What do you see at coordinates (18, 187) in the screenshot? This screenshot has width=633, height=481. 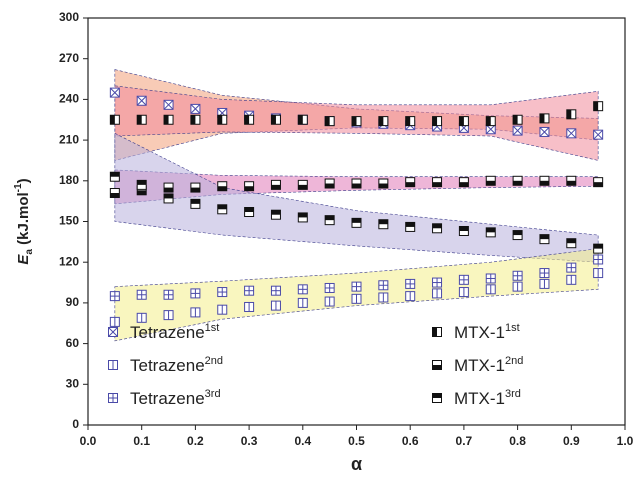 I see `y-axis-label-part: -1` at bounding box center [18, 187].